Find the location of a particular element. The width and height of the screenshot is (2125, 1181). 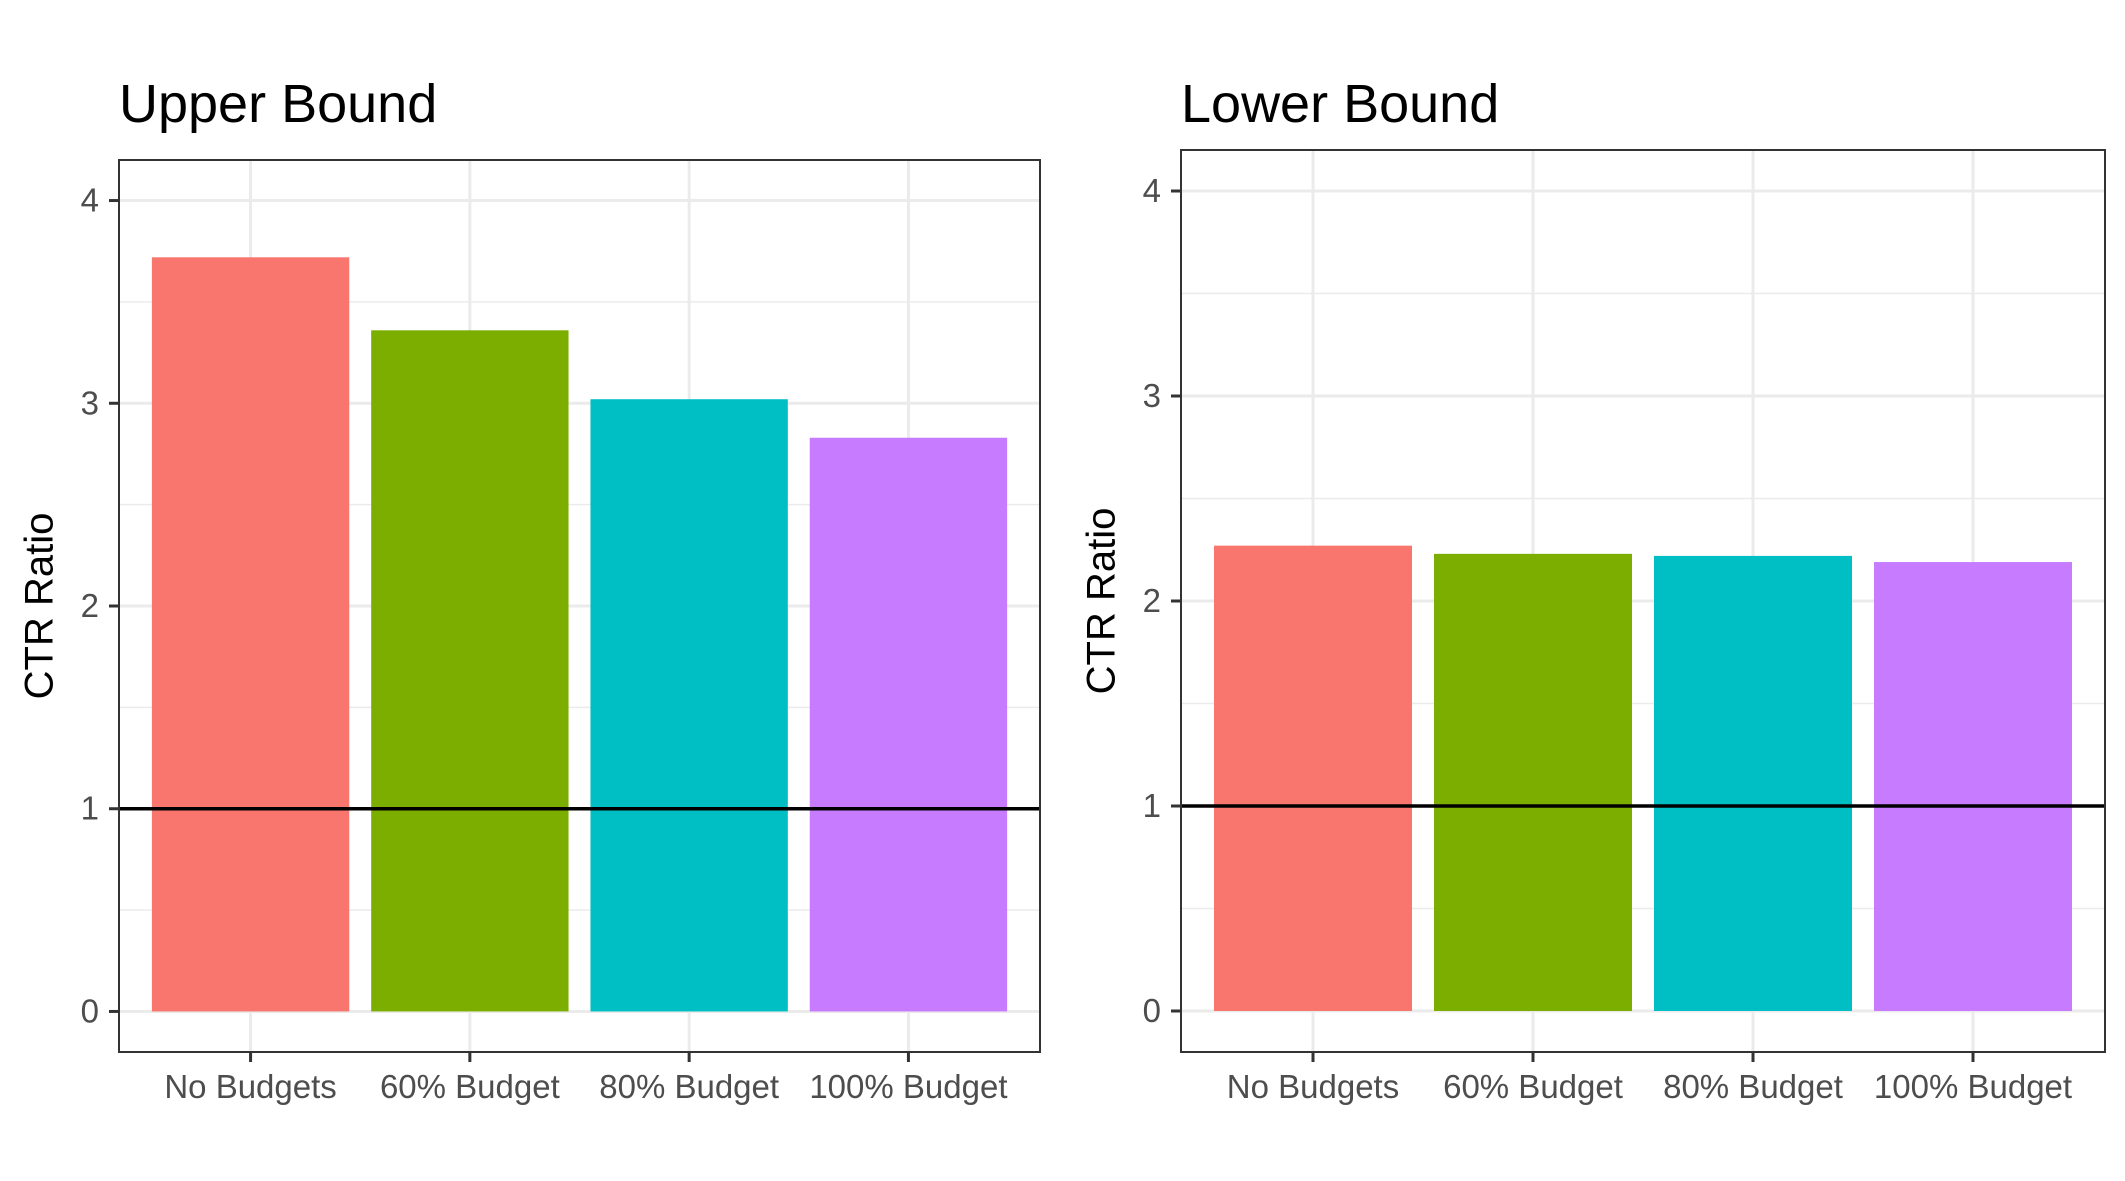

panel-title: Lower Bound is located at coordinates (1340, 104).